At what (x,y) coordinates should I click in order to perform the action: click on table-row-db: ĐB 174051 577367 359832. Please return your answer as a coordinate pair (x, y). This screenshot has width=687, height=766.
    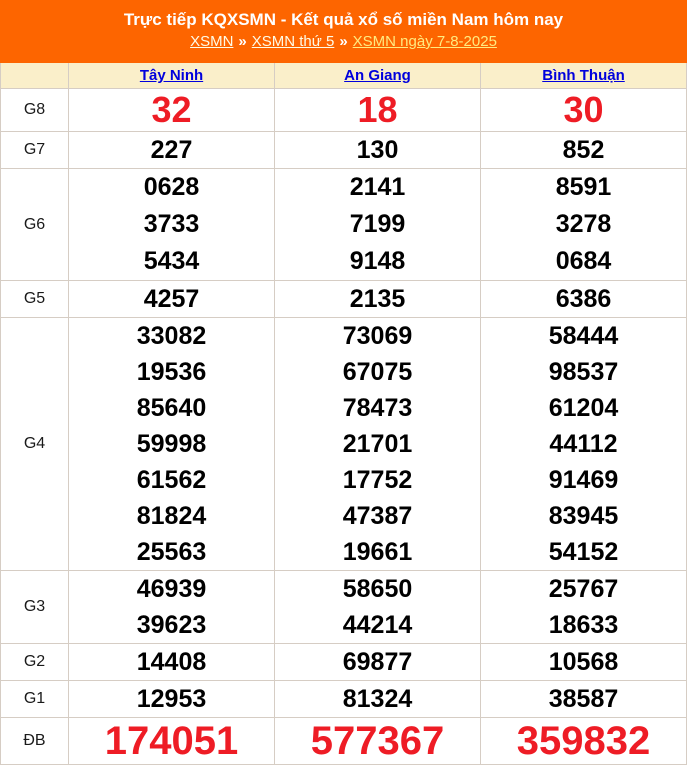
    Looking at the image, I should click on (343, 741).